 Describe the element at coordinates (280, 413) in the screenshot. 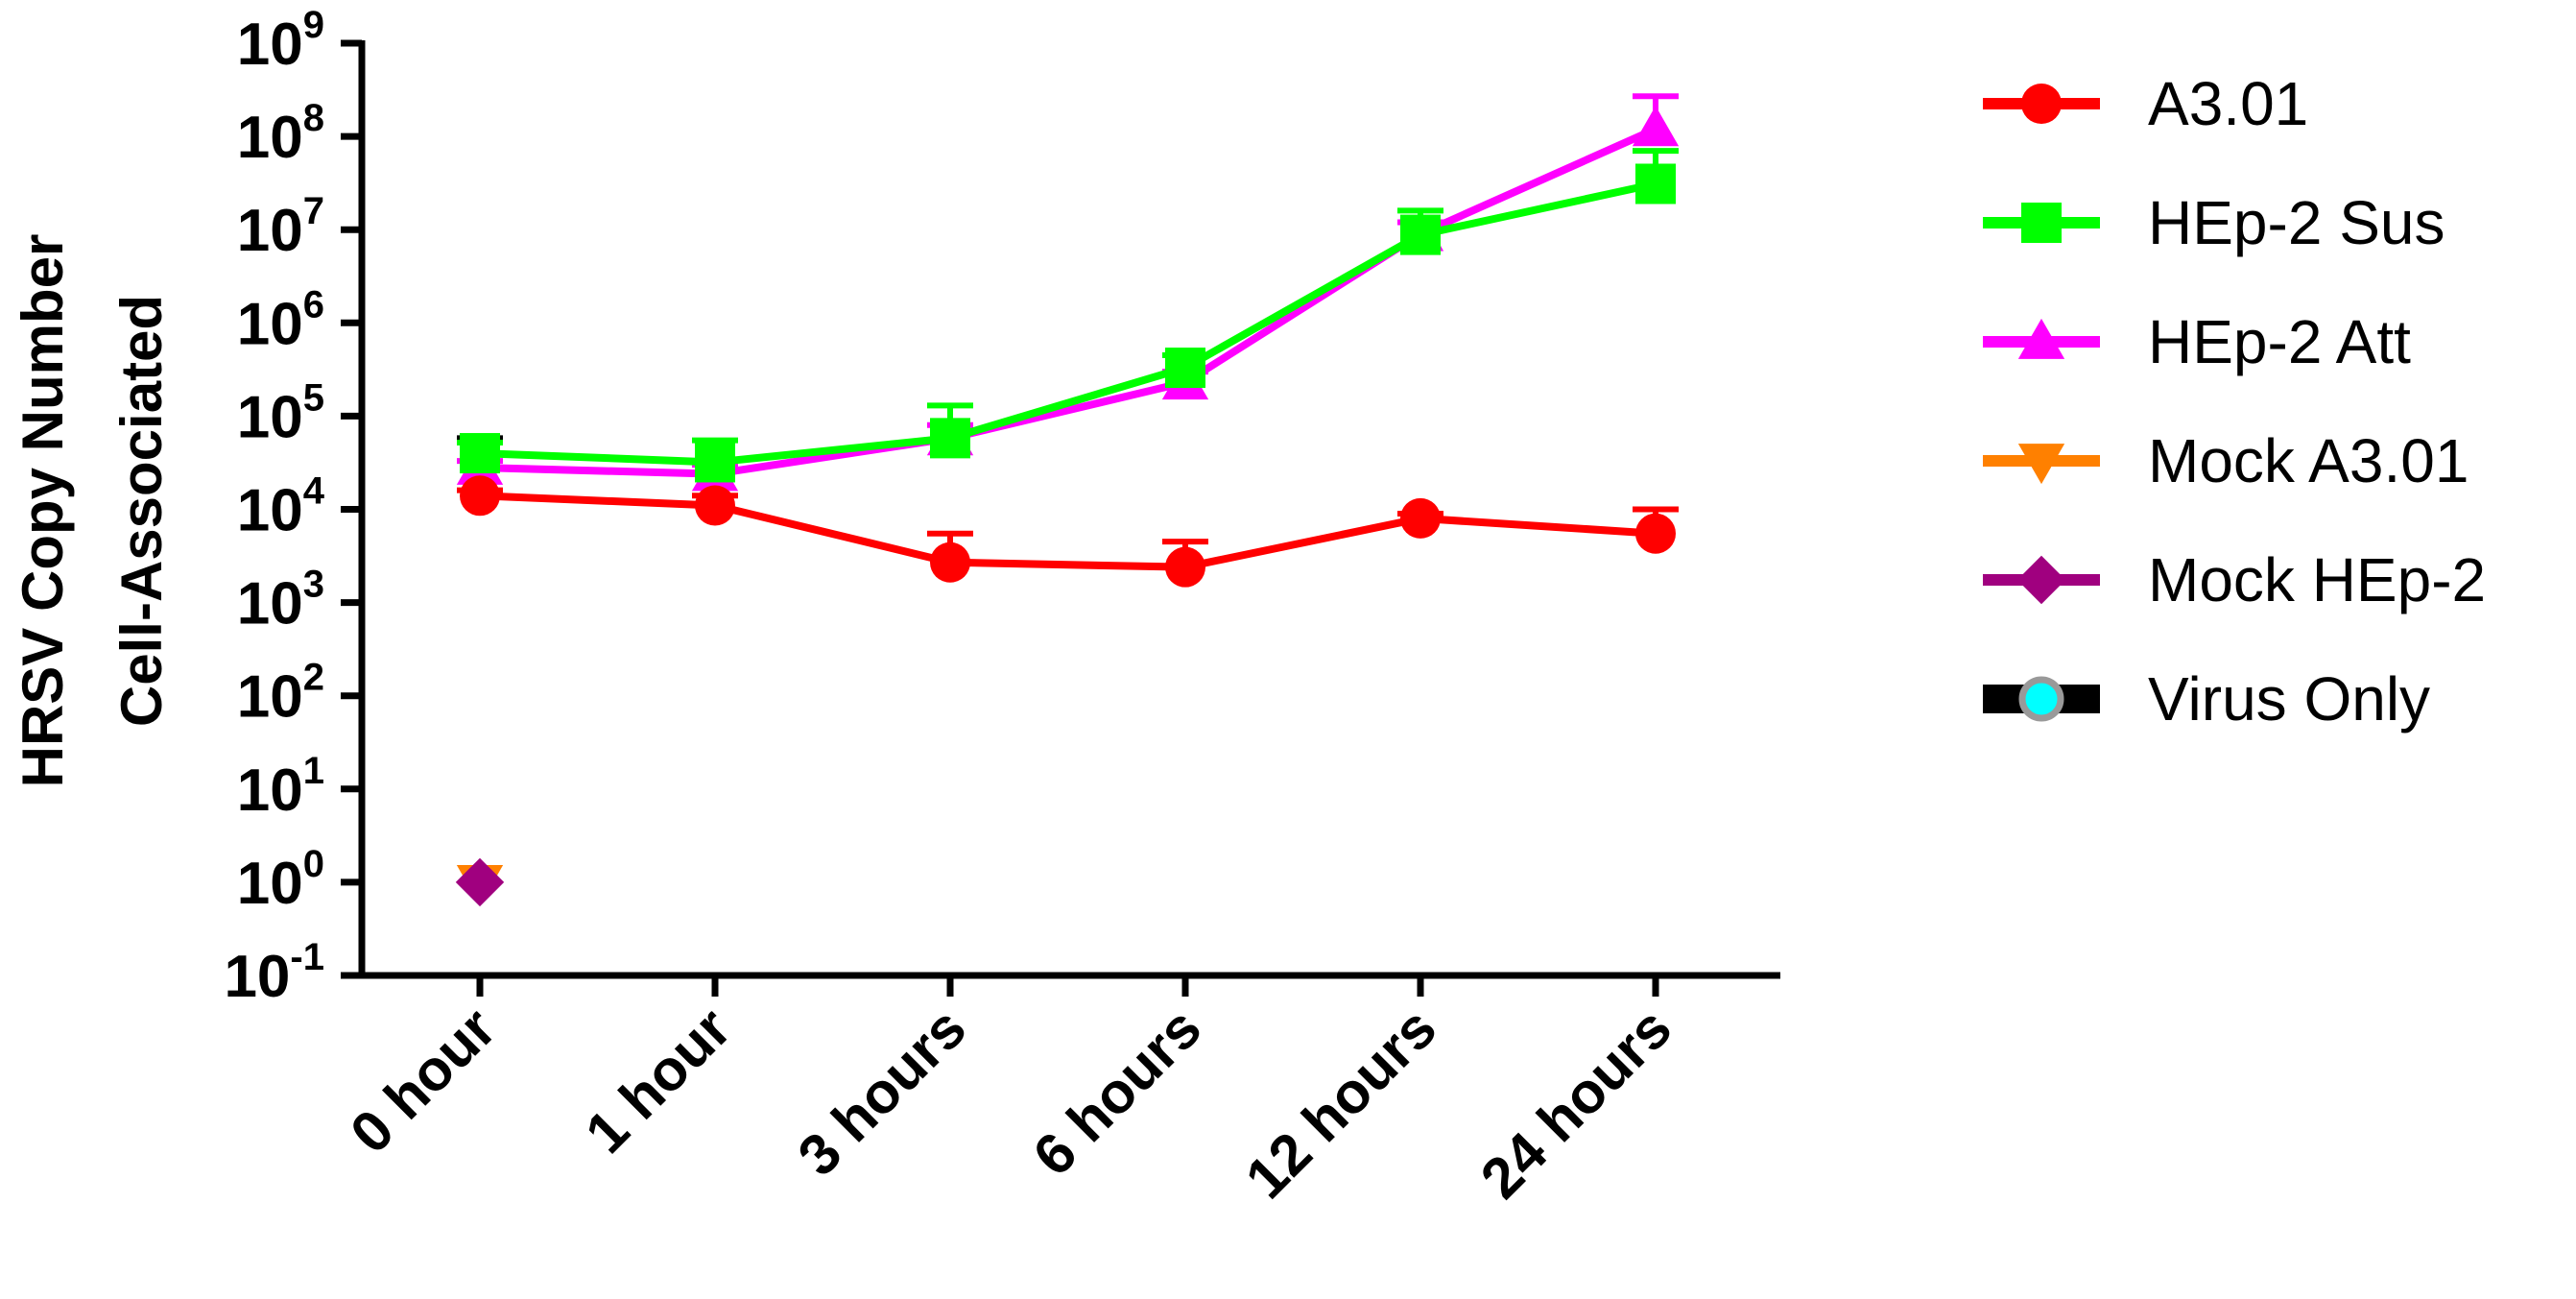

I see `y-tick-label: 10⁵` at that location.